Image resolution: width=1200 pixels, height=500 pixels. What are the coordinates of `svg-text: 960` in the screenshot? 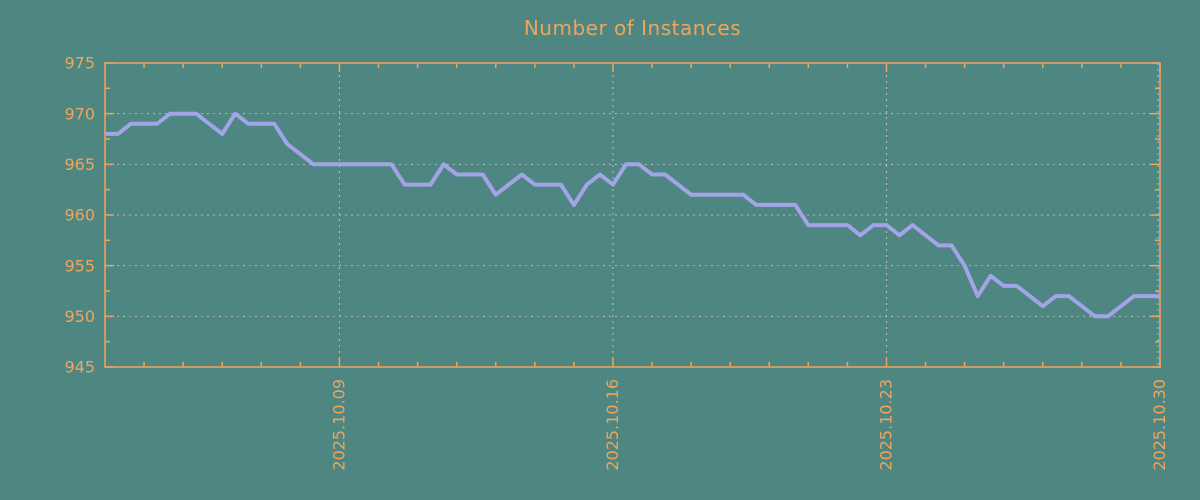 It's located at (79, 215).